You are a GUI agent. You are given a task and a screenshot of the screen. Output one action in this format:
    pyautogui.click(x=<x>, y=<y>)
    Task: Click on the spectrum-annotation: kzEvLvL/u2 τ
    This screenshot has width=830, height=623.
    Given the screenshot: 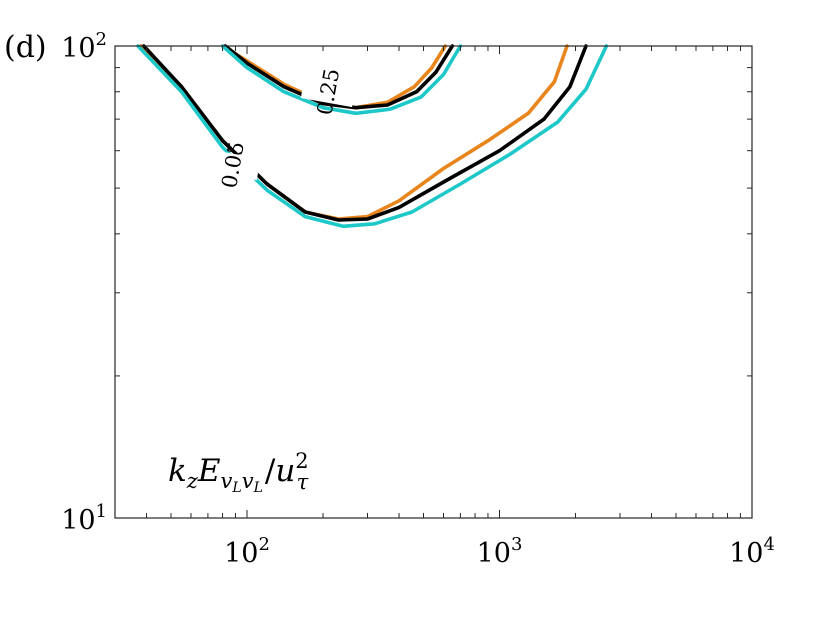 What is the action you would take?
    pyautogui.click(x=238, y=472)
    